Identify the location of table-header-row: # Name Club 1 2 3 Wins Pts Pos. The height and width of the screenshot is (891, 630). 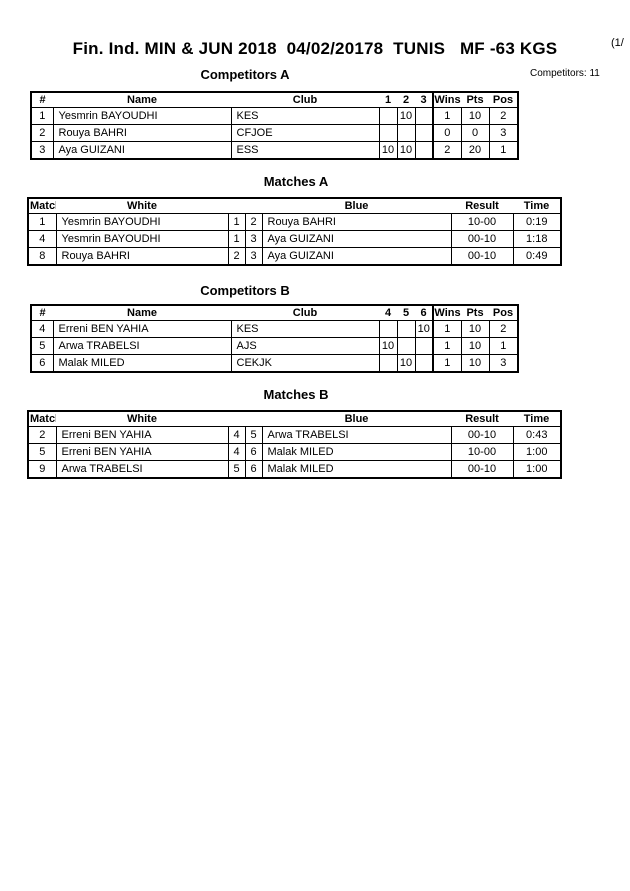
(274, 100).